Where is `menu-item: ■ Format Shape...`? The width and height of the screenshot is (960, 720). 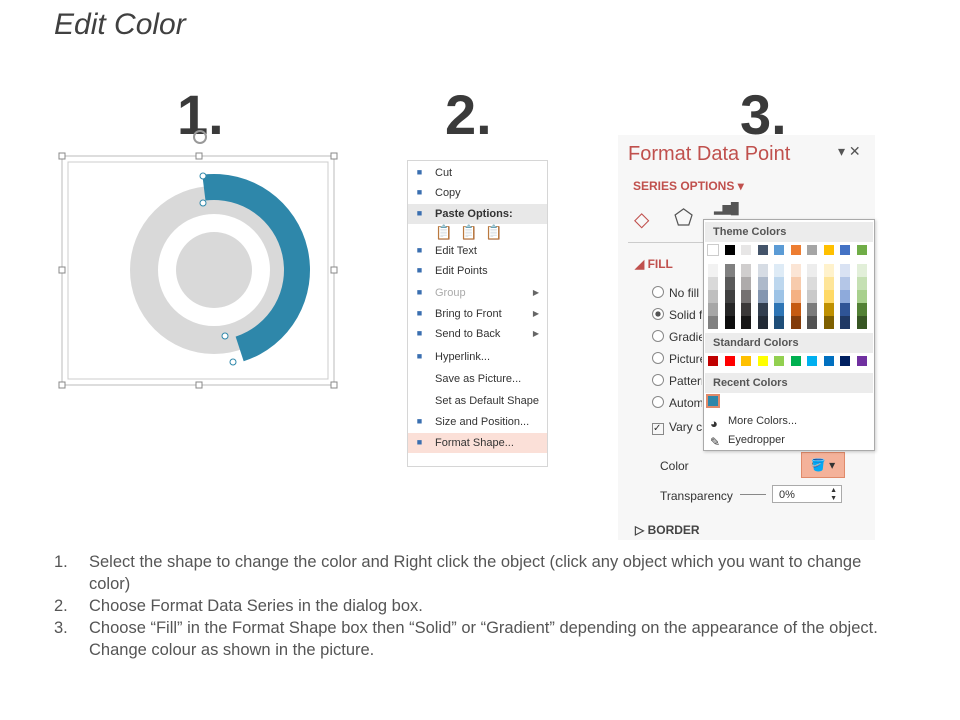
menu-item: ■ Format Shape... is located at coordinates (477, 443).